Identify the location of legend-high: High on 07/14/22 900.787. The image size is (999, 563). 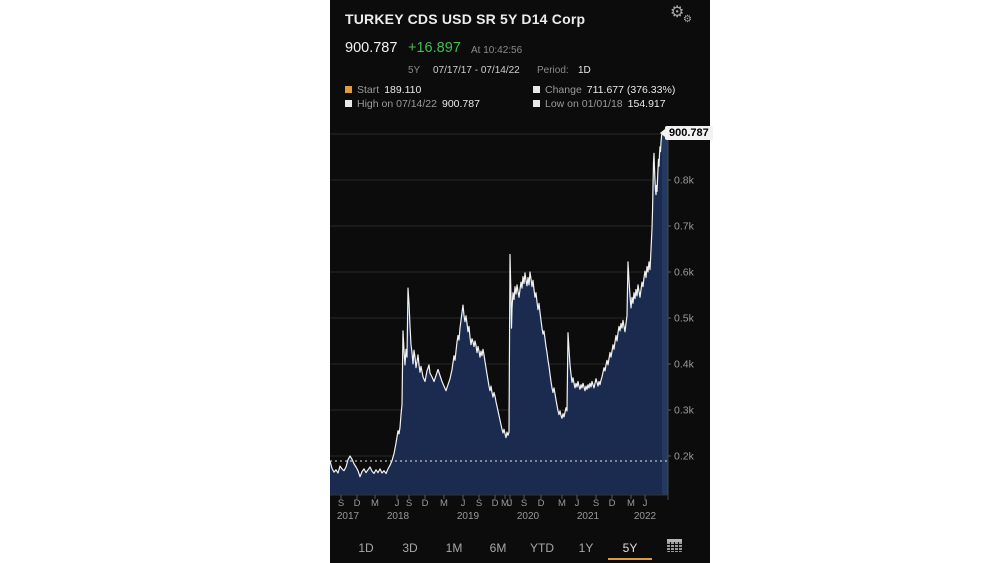
(412, 104).